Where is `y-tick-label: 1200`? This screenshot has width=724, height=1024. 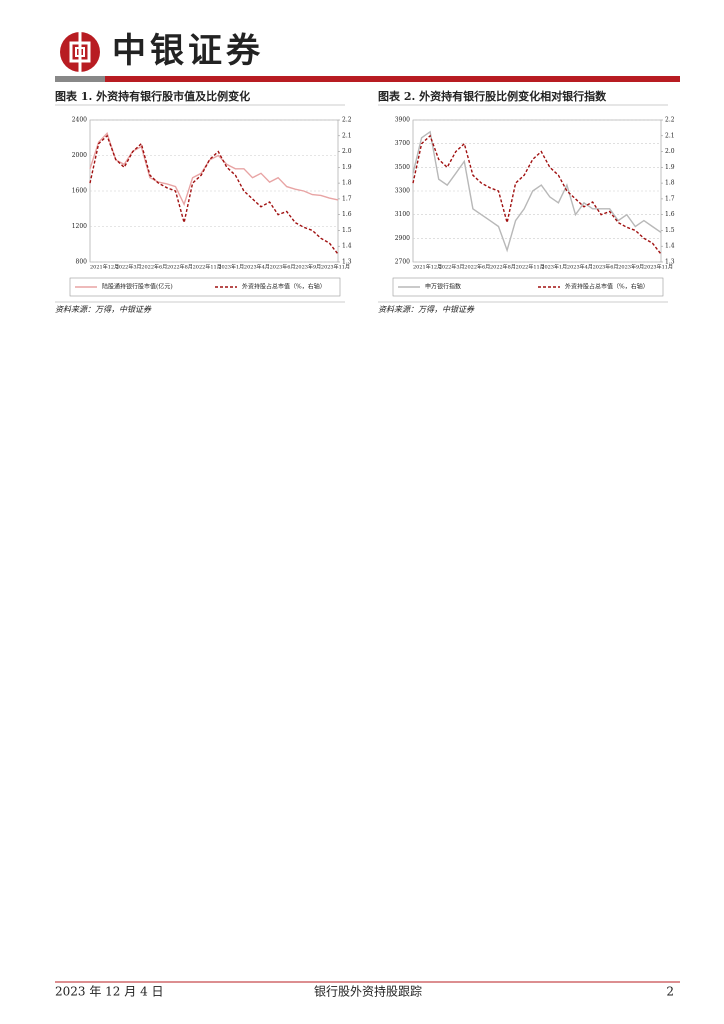
y-tick-label: 1200 is located at coordinates (79, 226).